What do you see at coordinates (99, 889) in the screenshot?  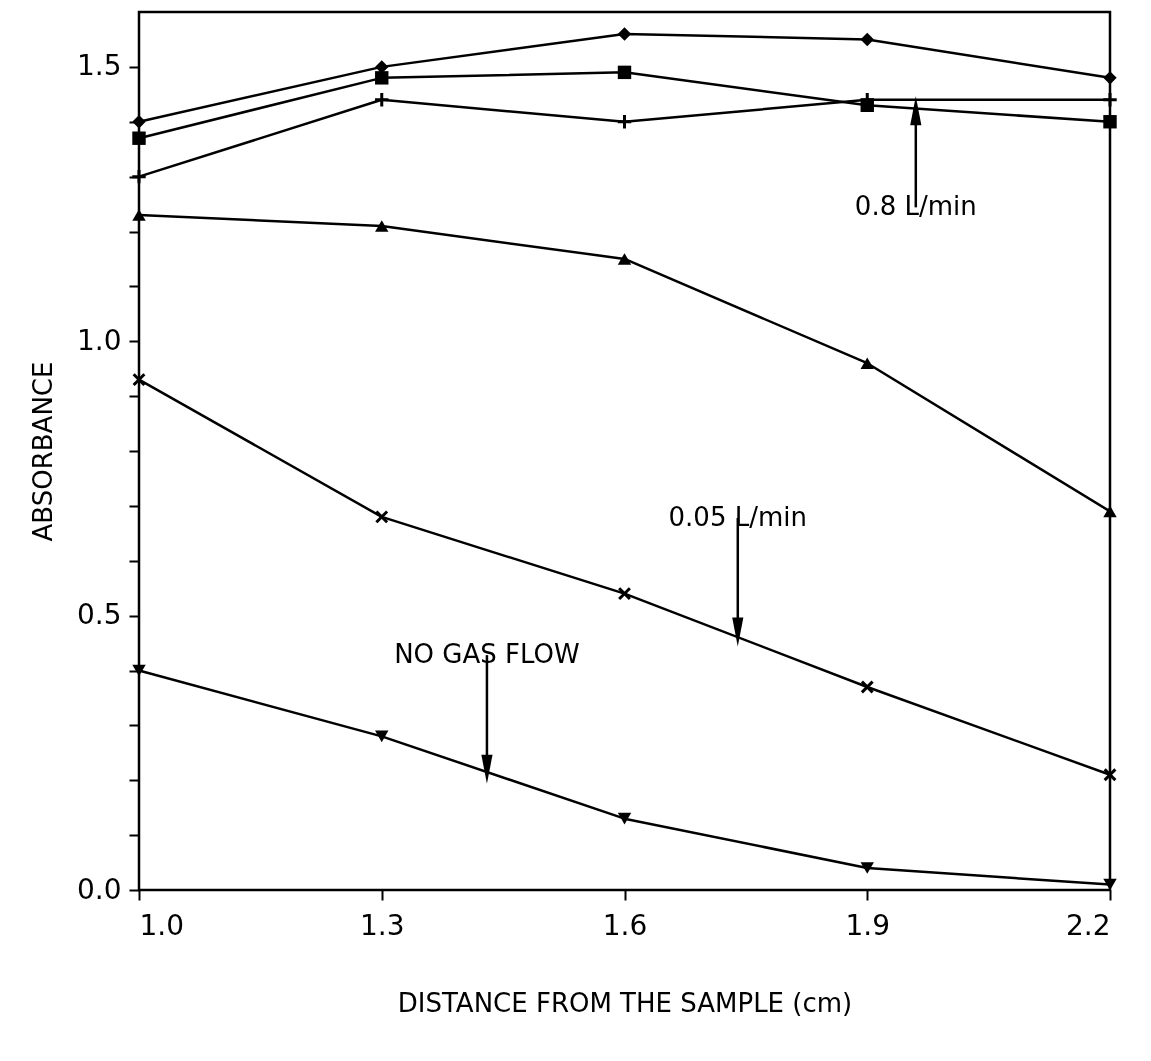 I see `y-tick-label: 0.0` at bounding box center [99, 889].